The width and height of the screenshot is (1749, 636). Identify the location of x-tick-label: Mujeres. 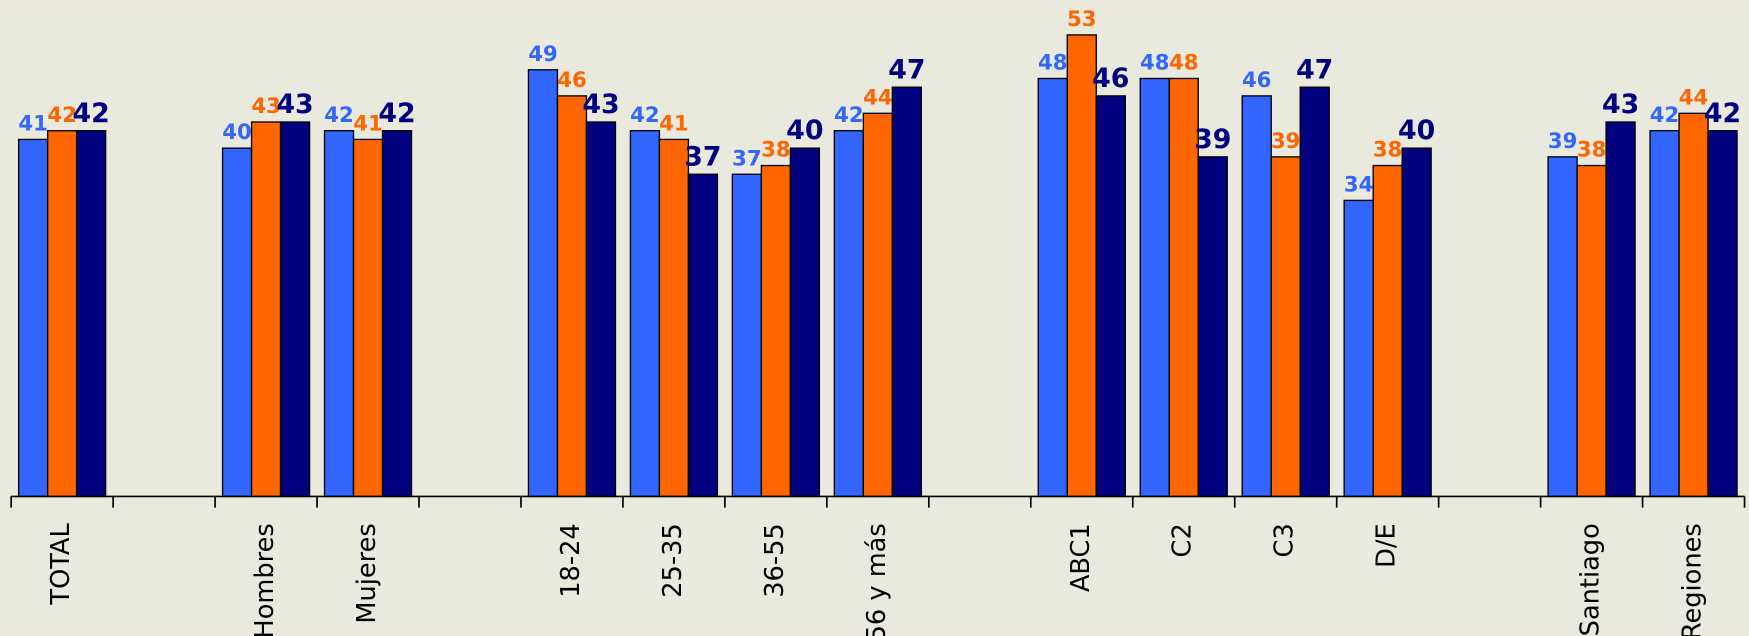
(367, 573).